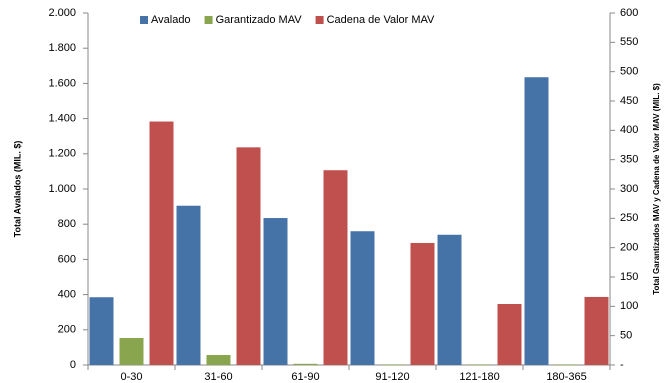  Describe the element at coordinates (62, 13) in the screenshot. I see `y-tick-label: 2.000` at that location.